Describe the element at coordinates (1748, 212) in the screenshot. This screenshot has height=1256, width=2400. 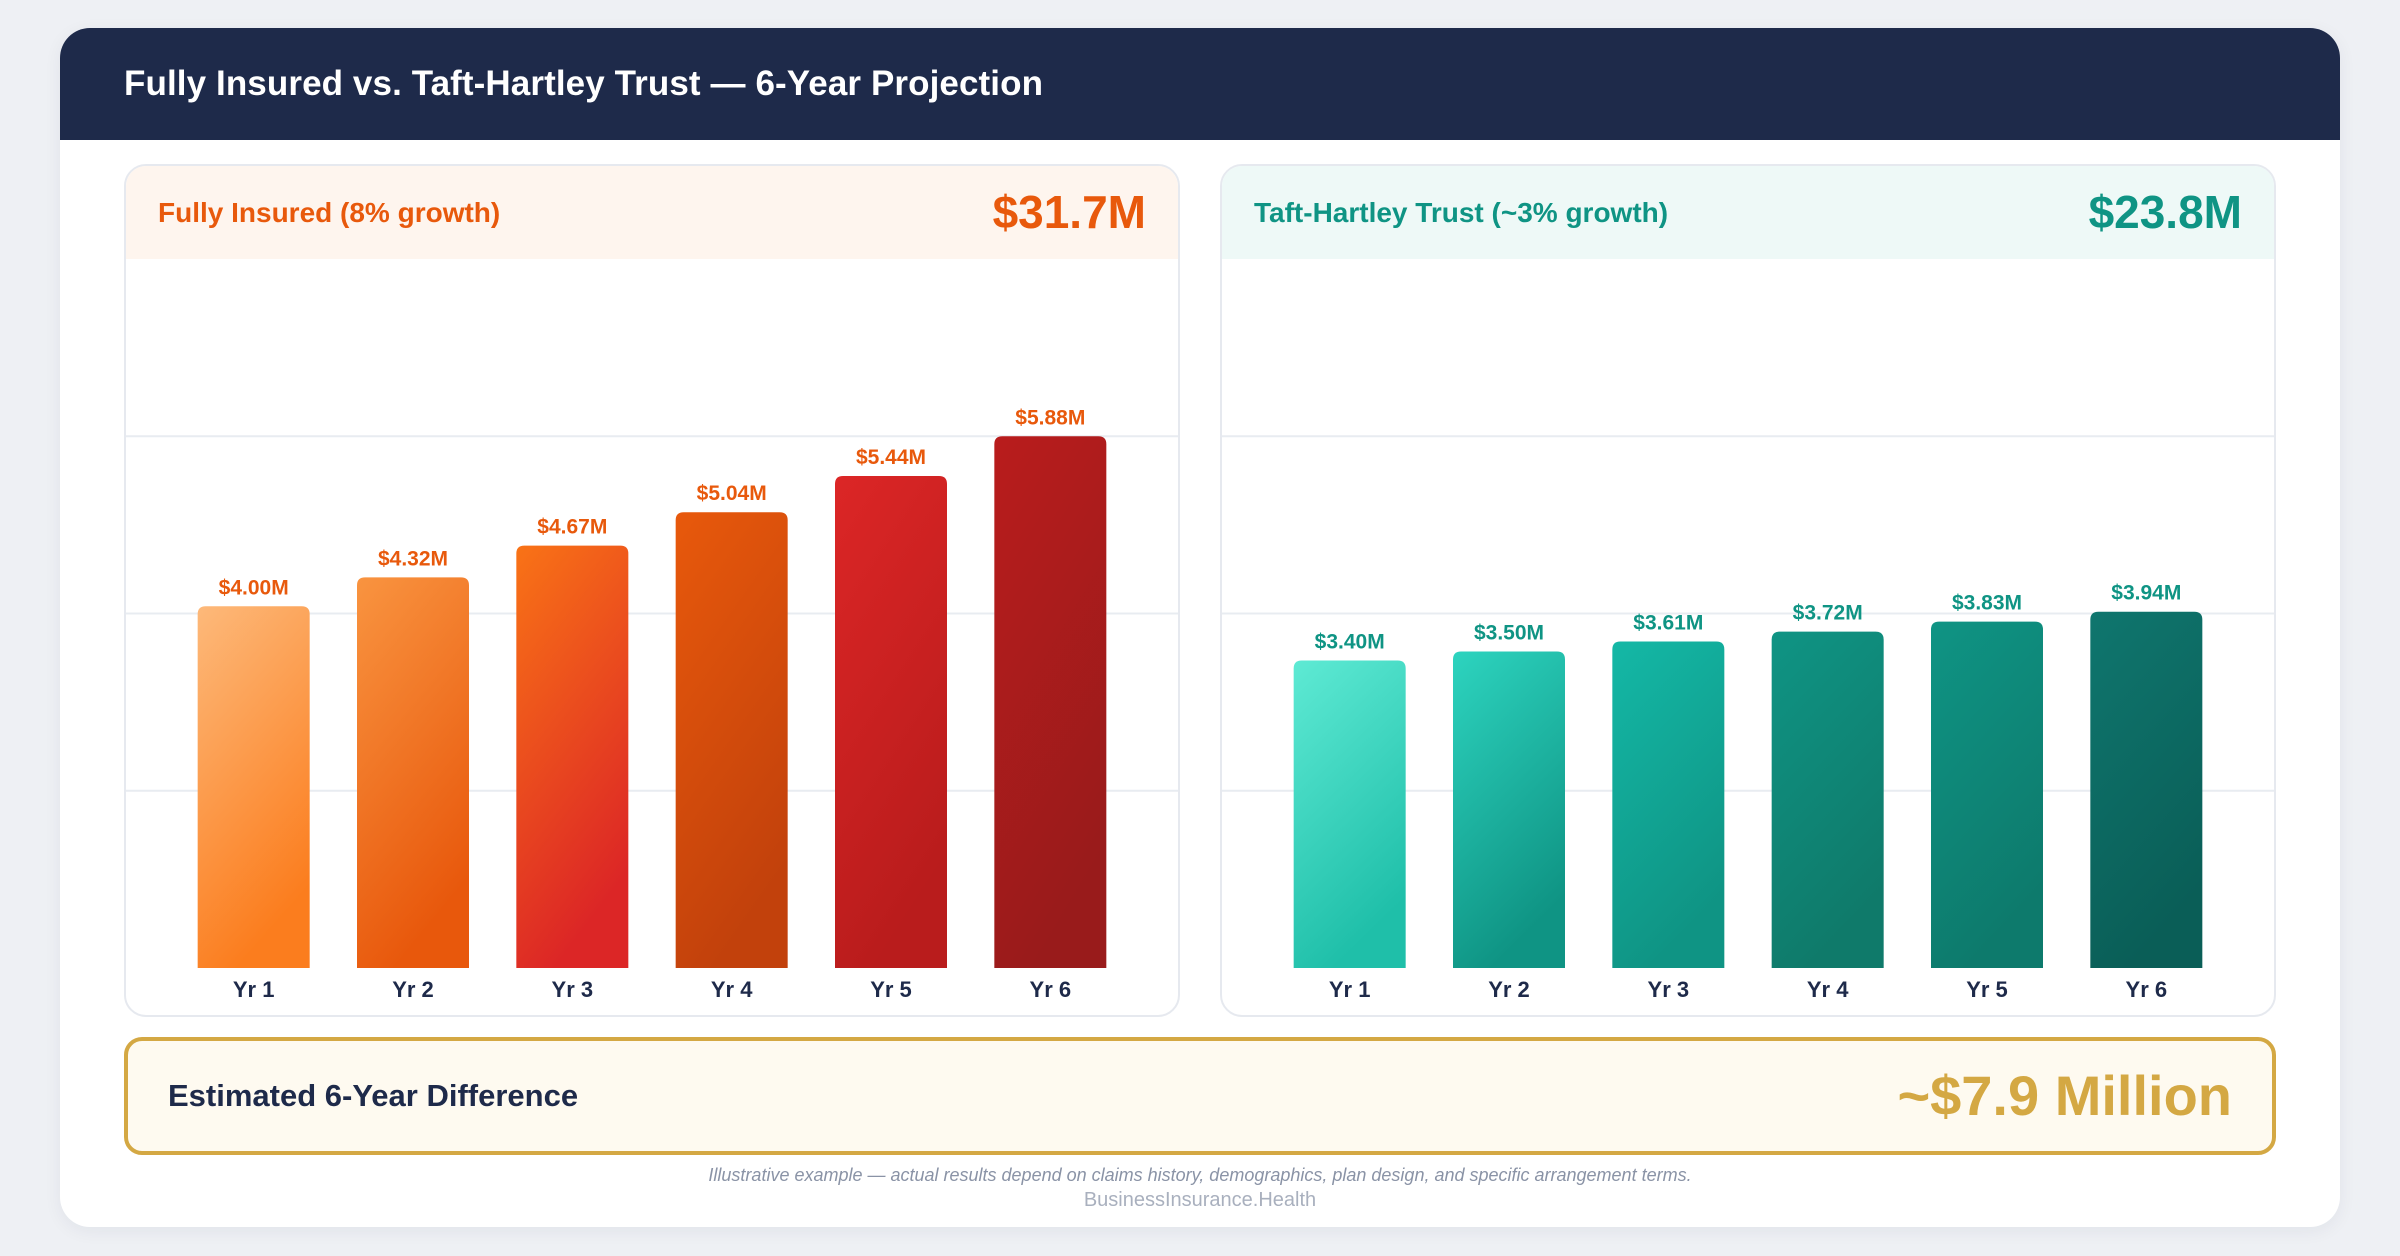
I see `panel-header: Taft-Hartley Trust (~3% growth) $23.8M` at that location.